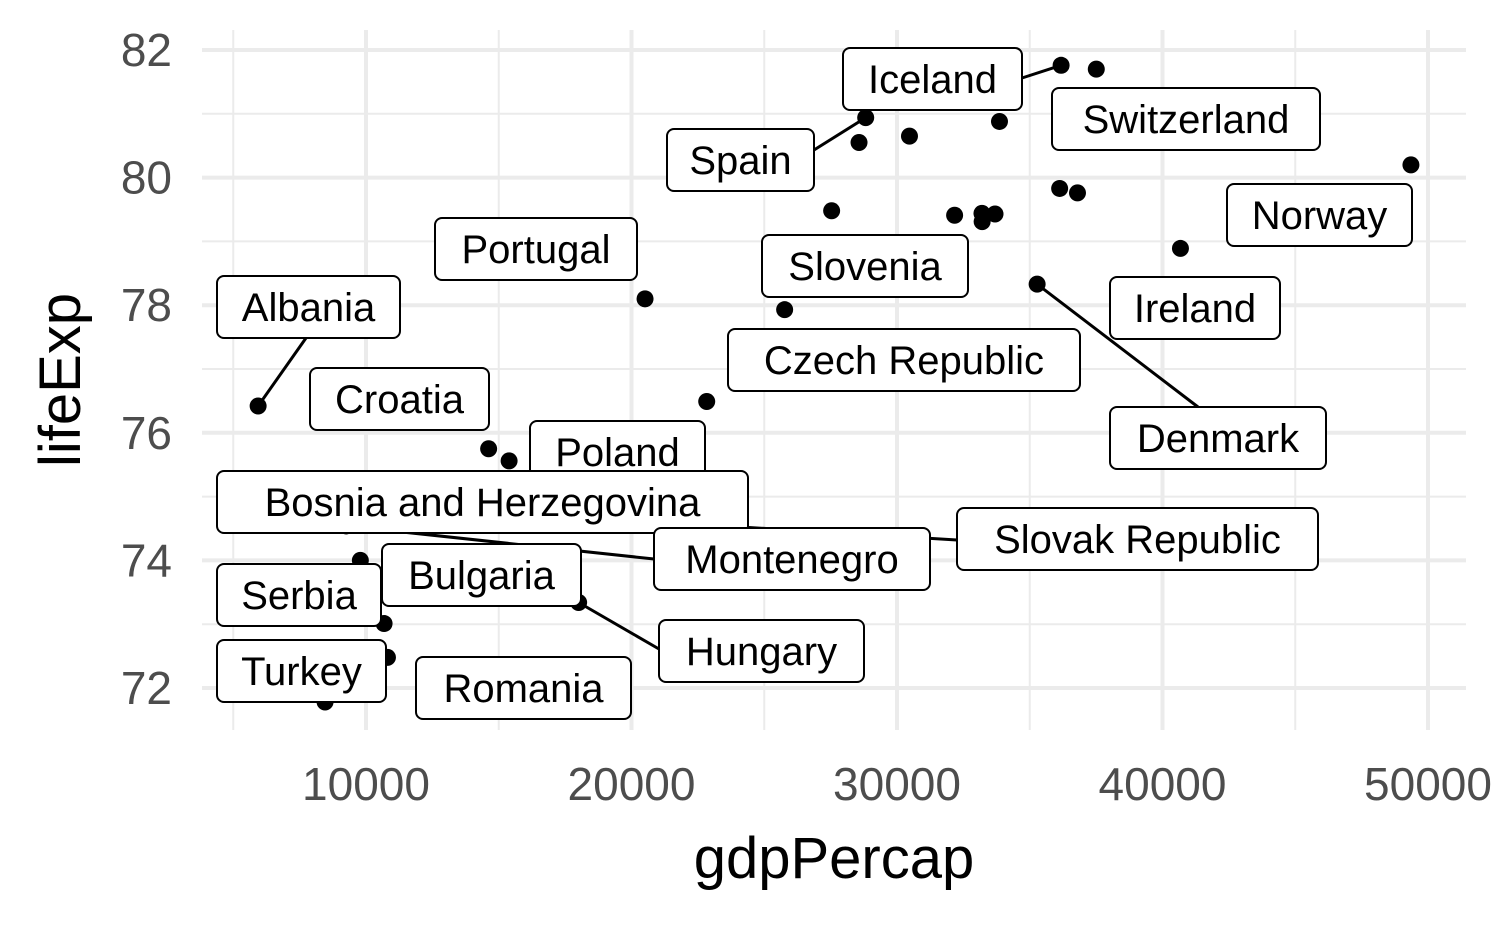 This screenshot has height=927, width=1500. I want to click on x-tick-label: 10000, so click(366, 784).